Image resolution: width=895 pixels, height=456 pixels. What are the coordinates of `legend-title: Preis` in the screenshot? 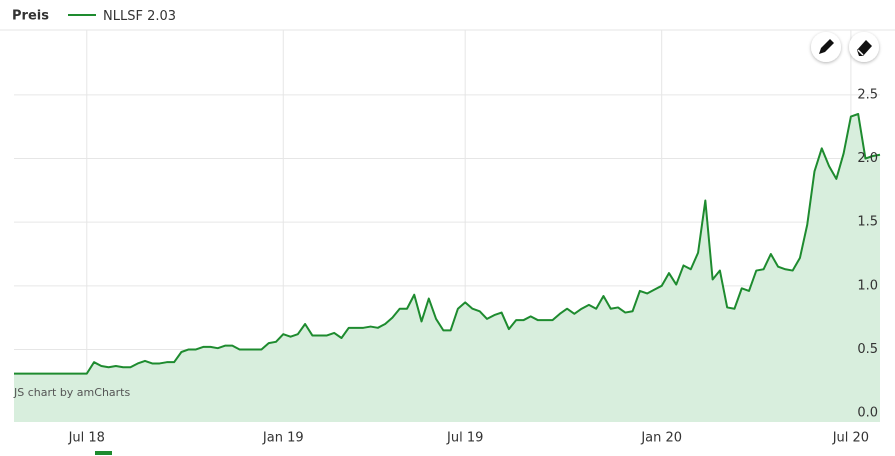 It's located at (30, 16).